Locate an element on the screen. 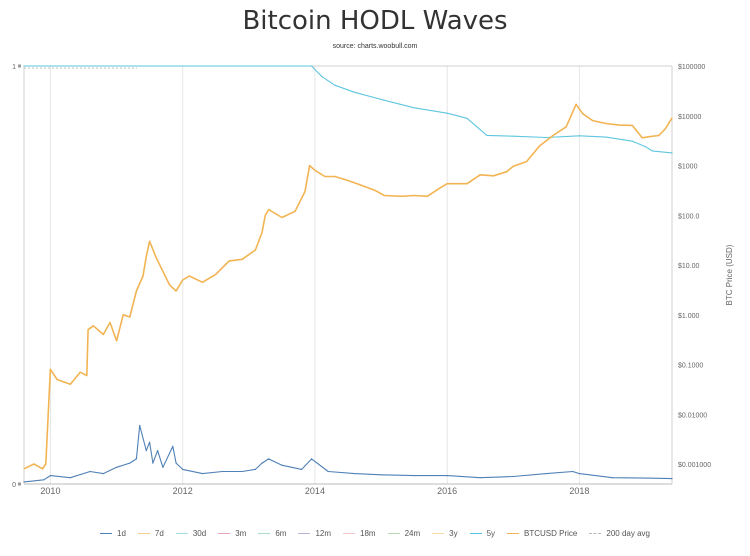 The width and height of the screenshot is (750, 556). x-tick-label: 2016 is located at coordinates (447, 491).